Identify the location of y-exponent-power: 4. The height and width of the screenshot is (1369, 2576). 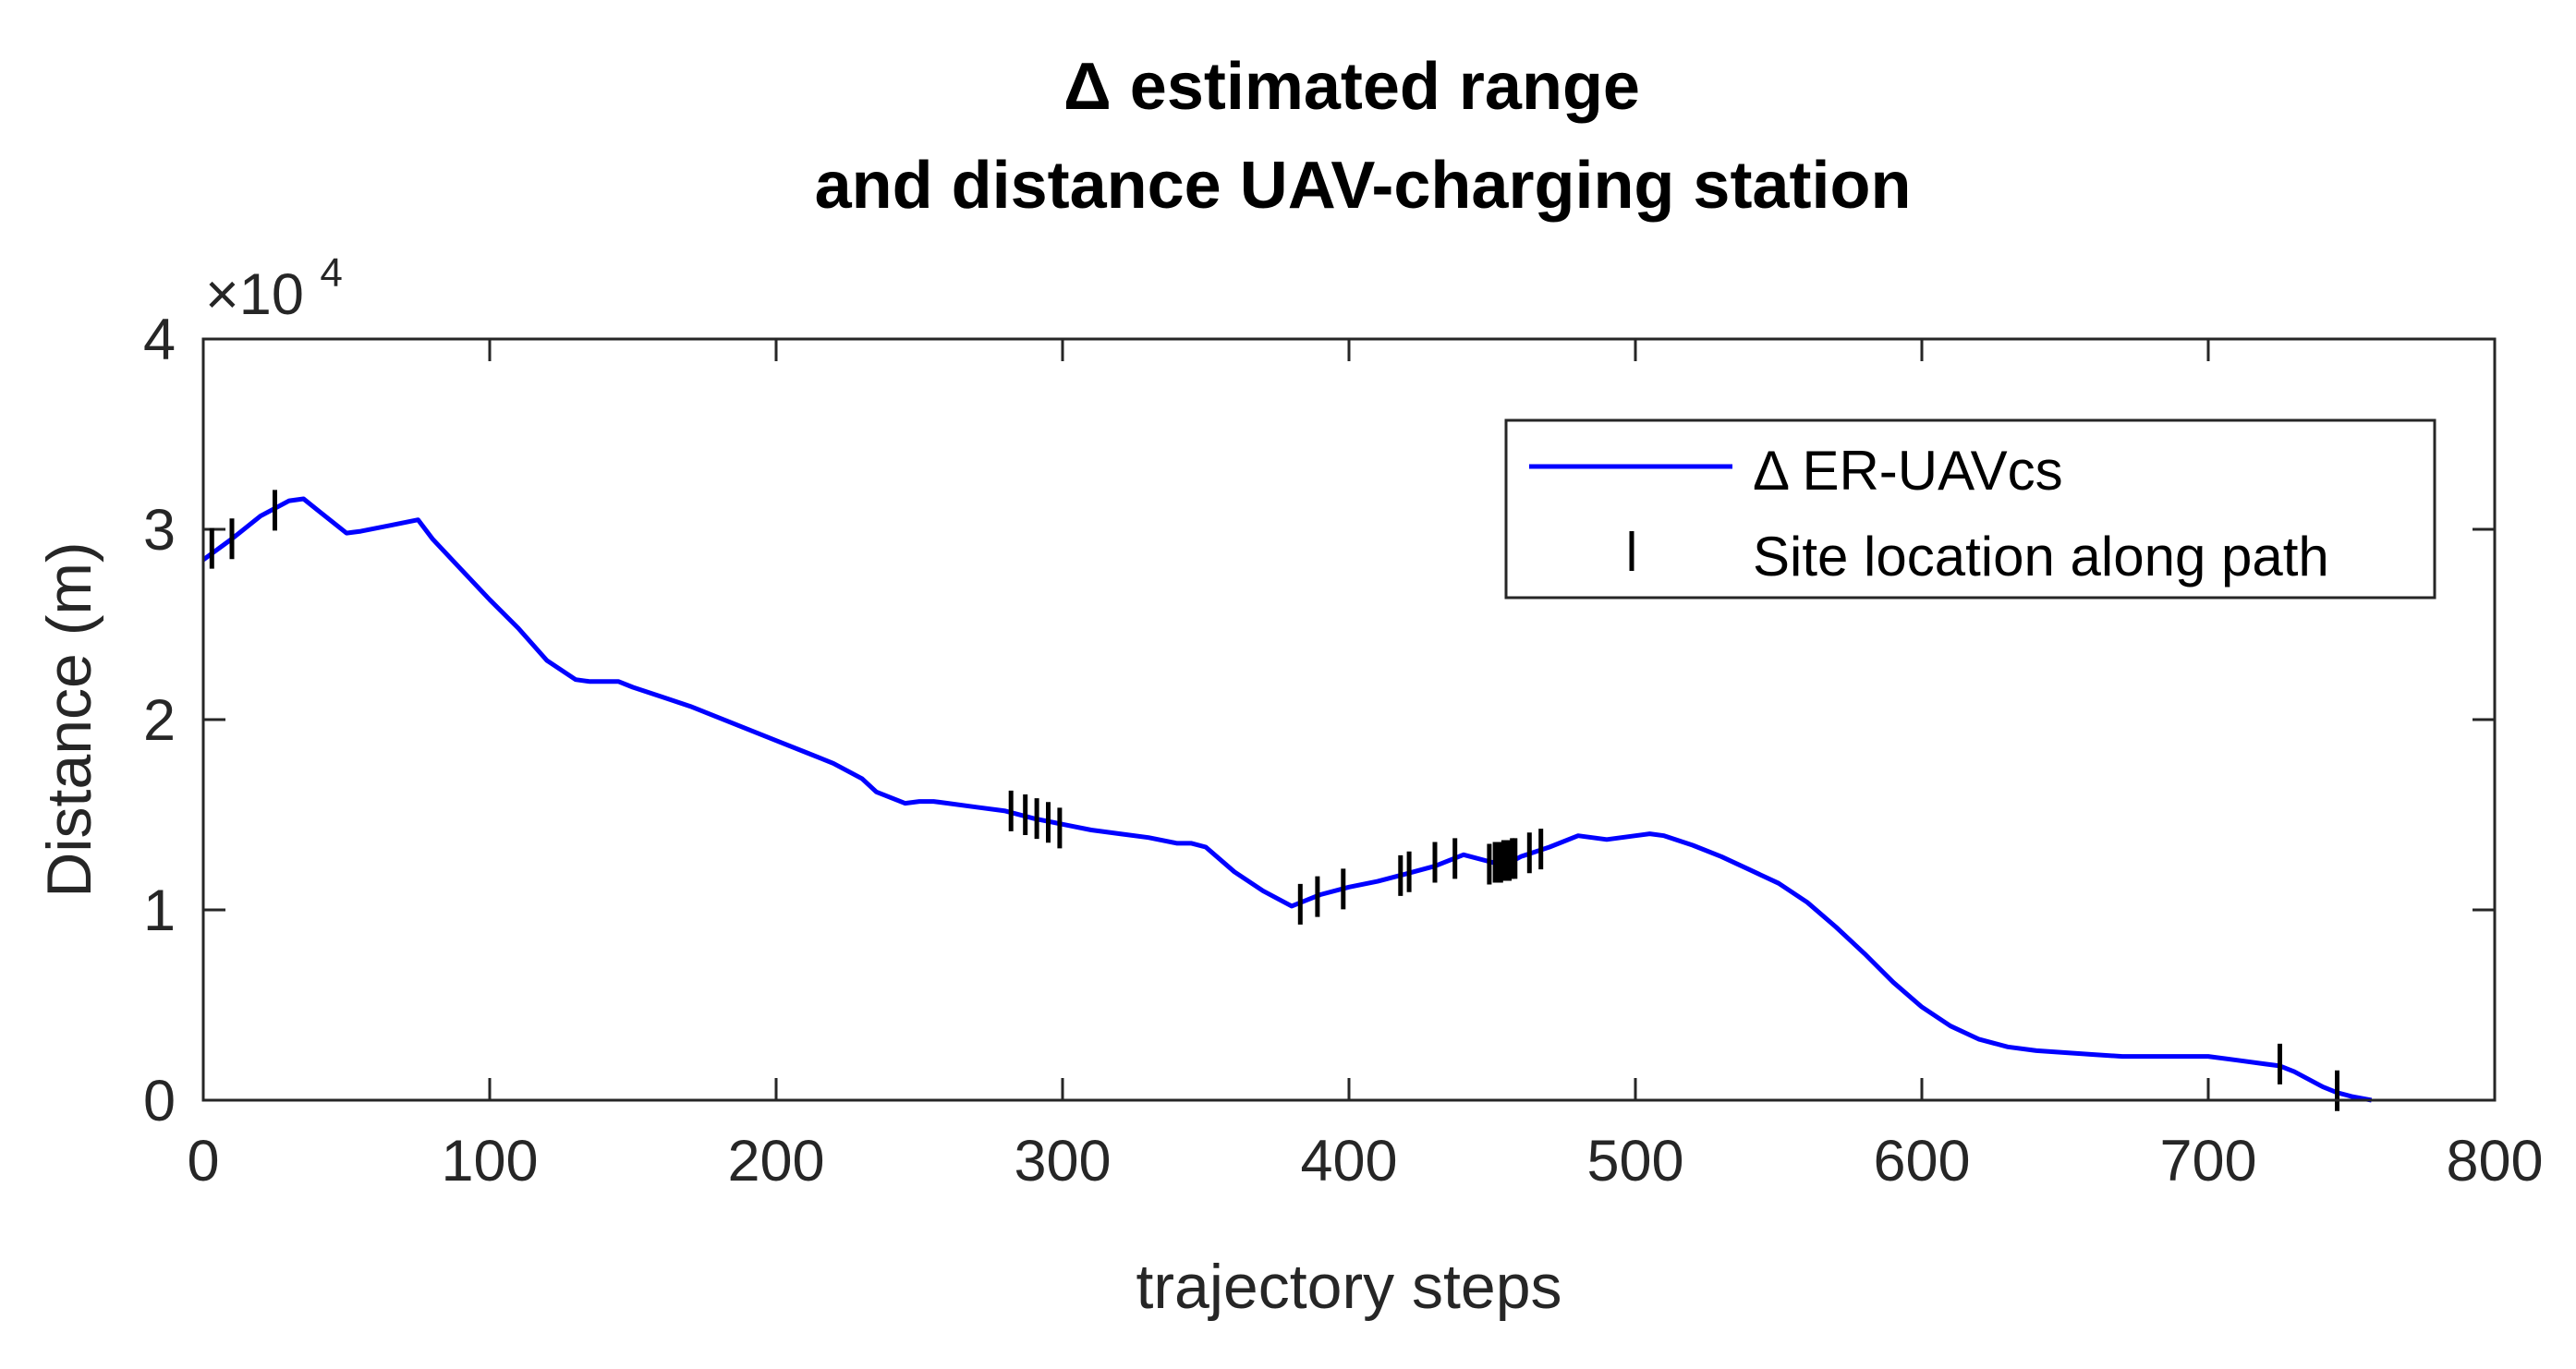
(331, 273).